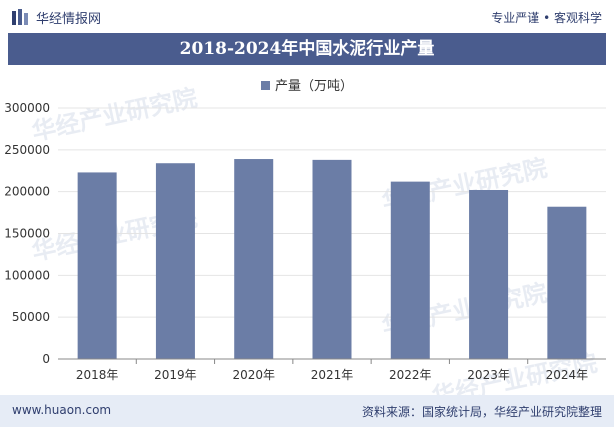 The image size is (614, 427). I want to click on x-tick-label: 2021年, so click(332, 375).